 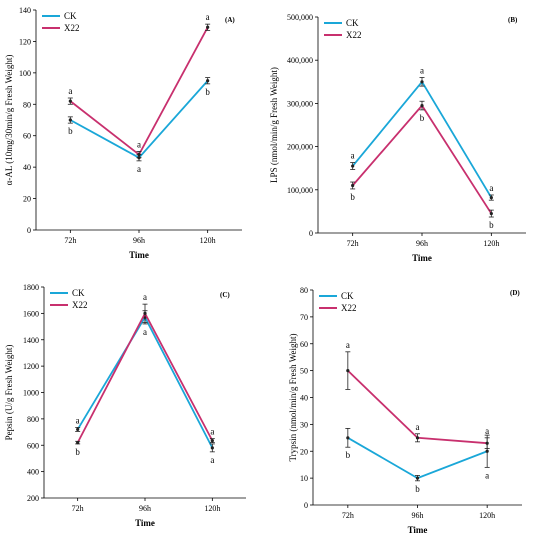 I want to click on y-axis-title: Pepsin (U/g Fresh Weight), so click(x=9, y=393).